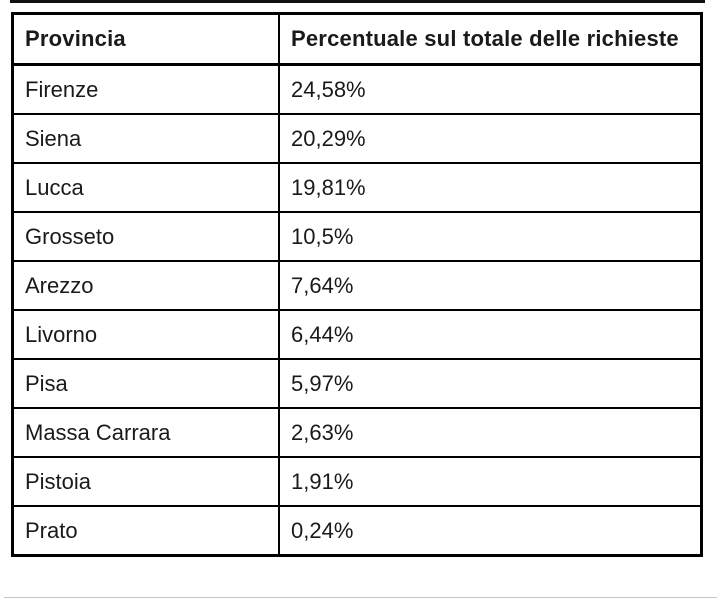 This screenshot has height=600, width=721. I want to click on cell-percentuale: 2,63%, so click(490, 432).